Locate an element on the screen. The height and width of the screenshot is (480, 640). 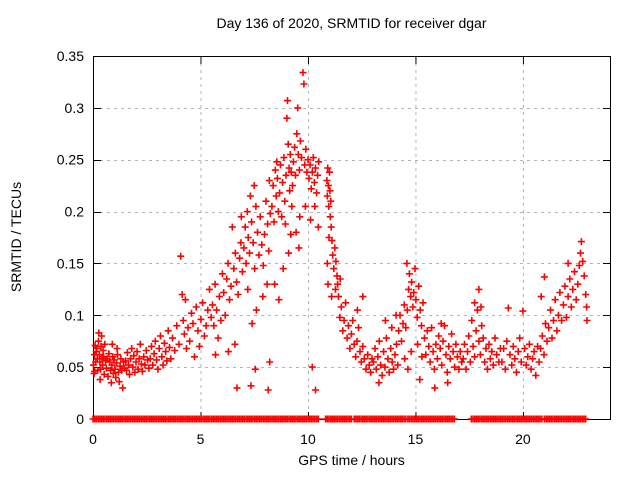
y-tick-label: 0.2 is located at coordinates (75, 212).